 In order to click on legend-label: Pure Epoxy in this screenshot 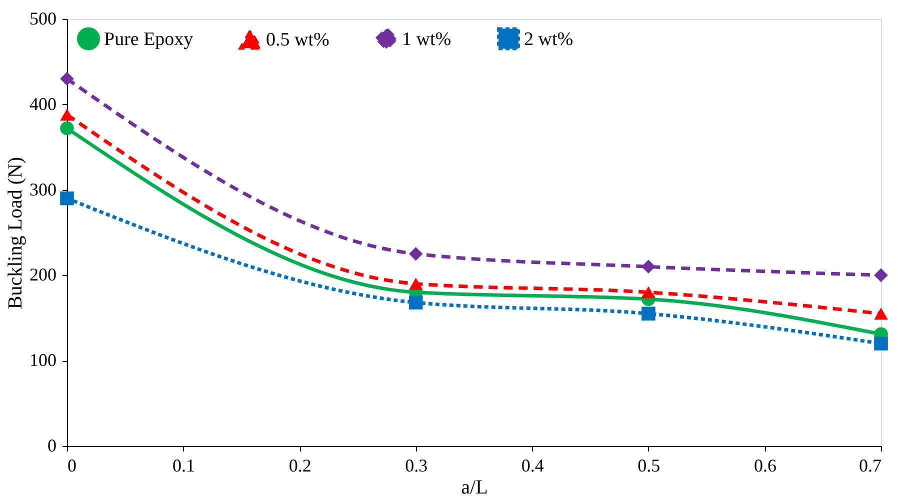, I will do `click(149, 39)`.